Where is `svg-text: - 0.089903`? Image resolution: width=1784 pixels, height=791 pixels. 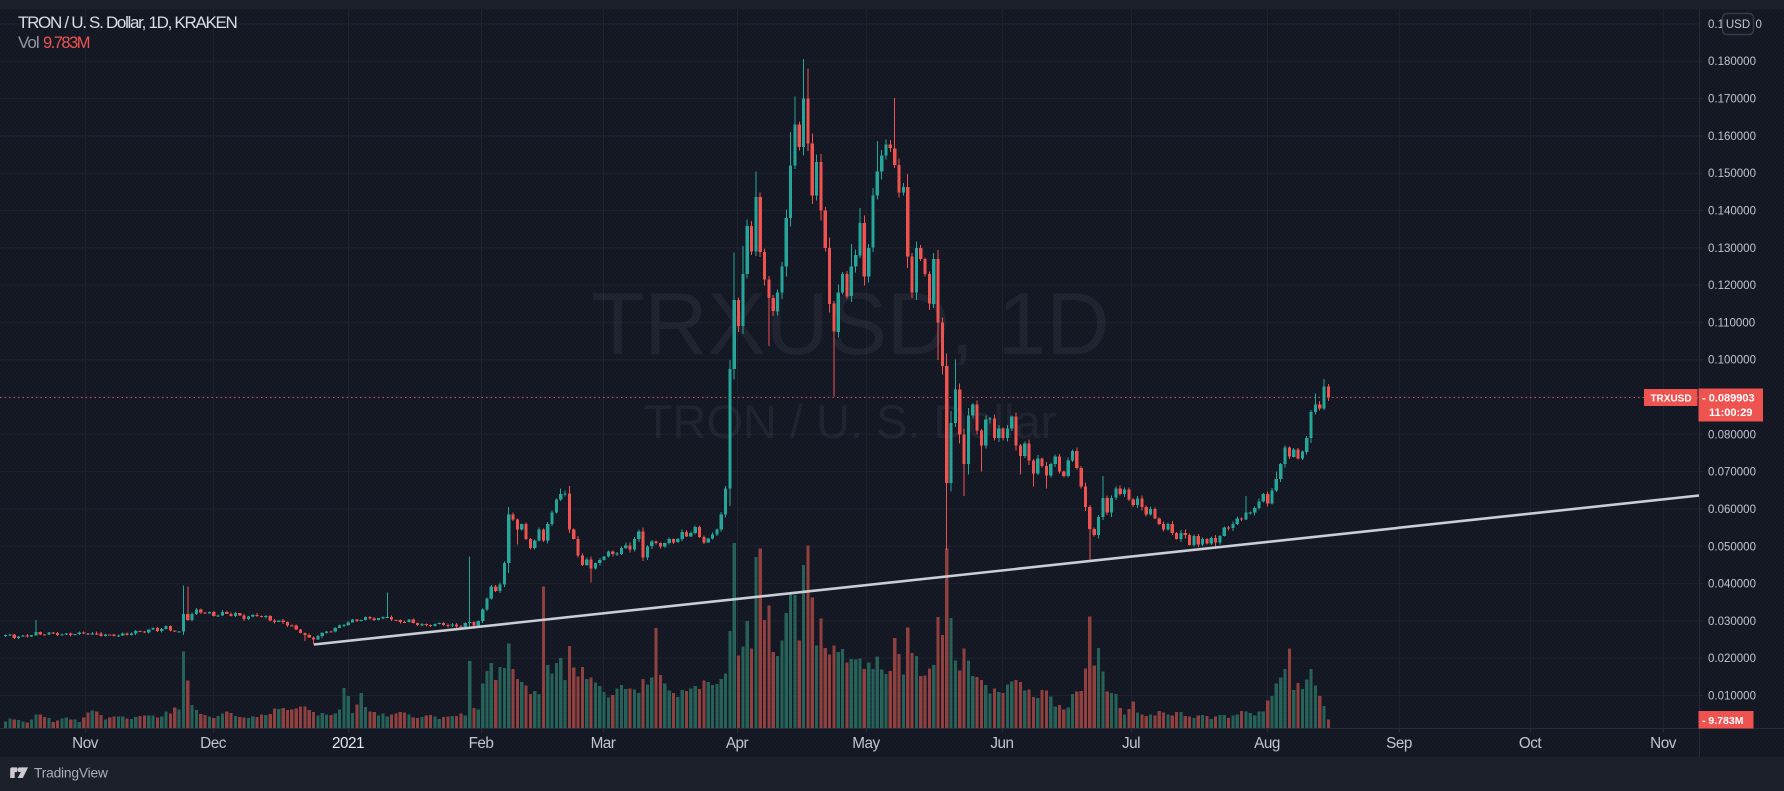
svg-text: - 0.089903 is located at coordinates (1728, 399).